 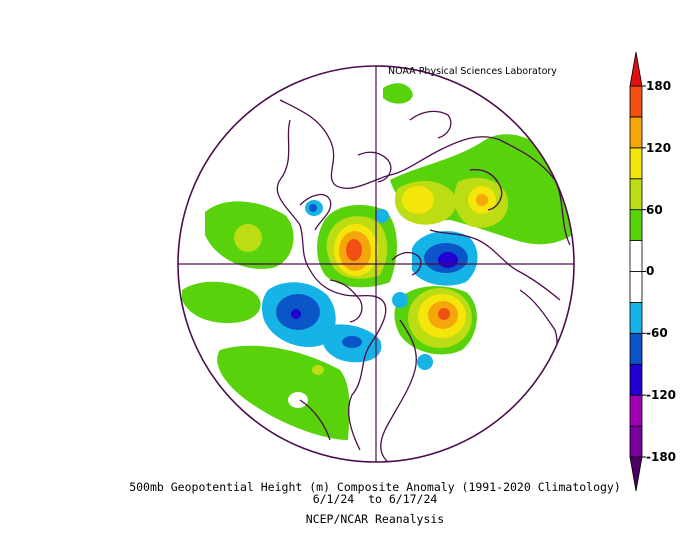 I want to click on credit-label: NOAA Physical Sciences Laboratory, so click(x=472, y=71).